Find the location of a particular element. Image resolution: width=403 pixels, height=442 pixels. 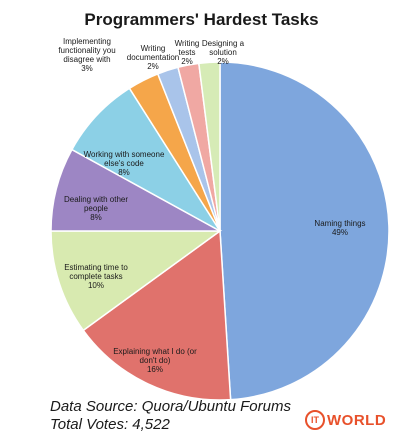

slice-label: Naming things 49% is located at coordinates (339, 228).